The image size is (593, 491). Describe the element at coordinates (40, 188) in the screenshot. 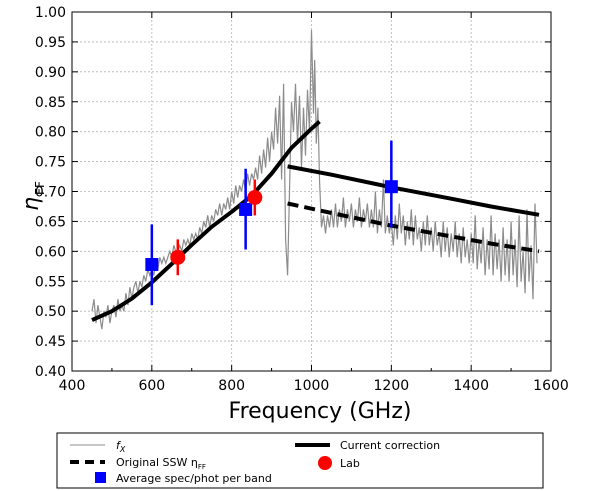

I see `y-axis-subscript: FF` at that location.